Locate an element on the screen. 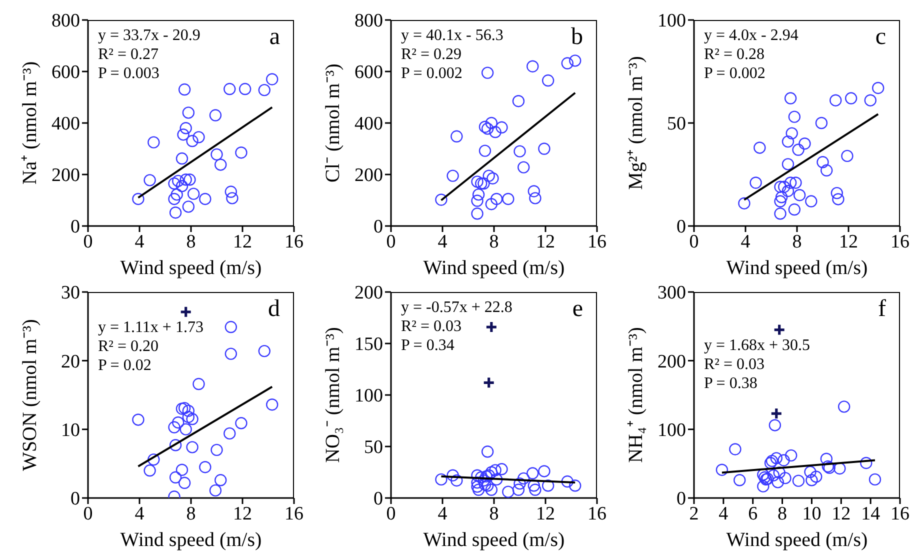 The height and width of the screenshot is (556, 916). chart-title: c is located at coordinates (880, 37).